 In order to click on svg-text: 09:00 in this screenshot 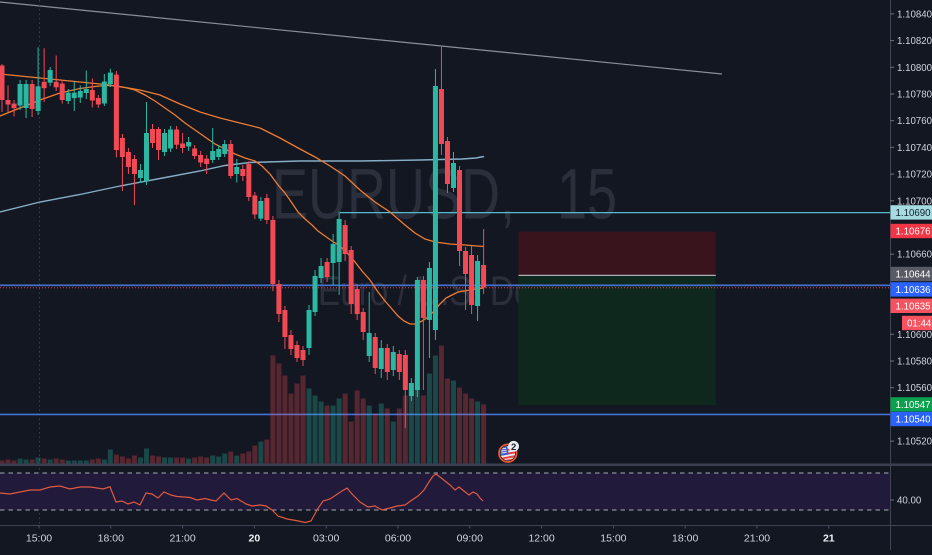, I will do `click(470, 539)`.